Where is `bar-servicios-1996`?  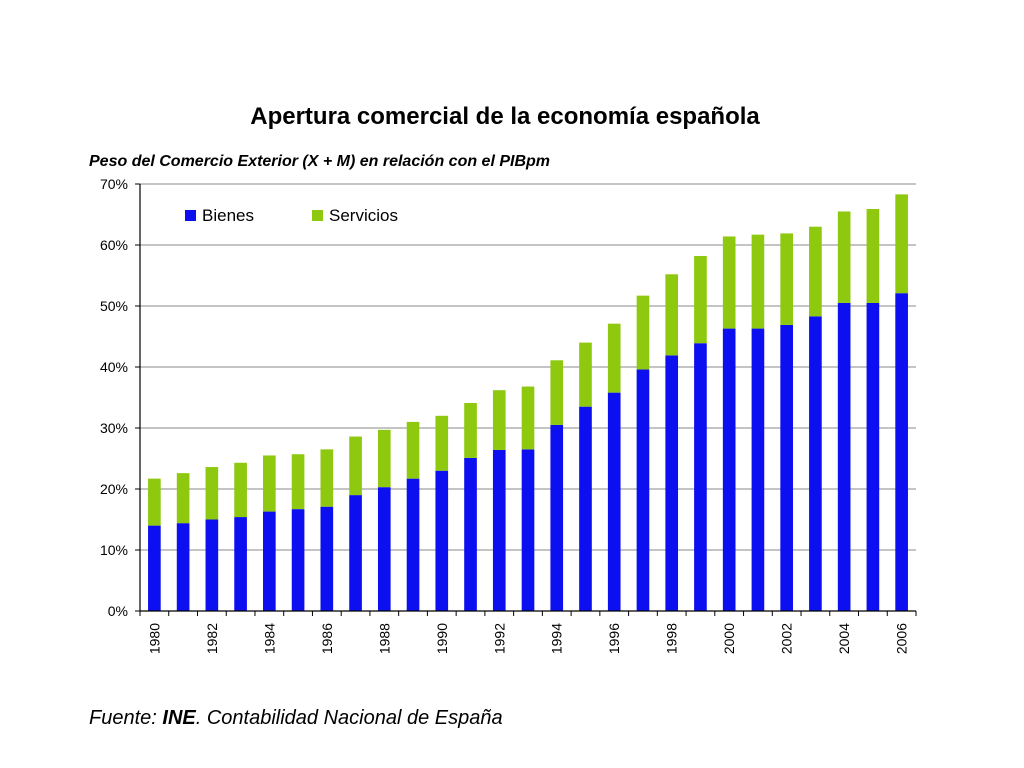
bar-servicios-1996 is located at coordinates (614, 358).